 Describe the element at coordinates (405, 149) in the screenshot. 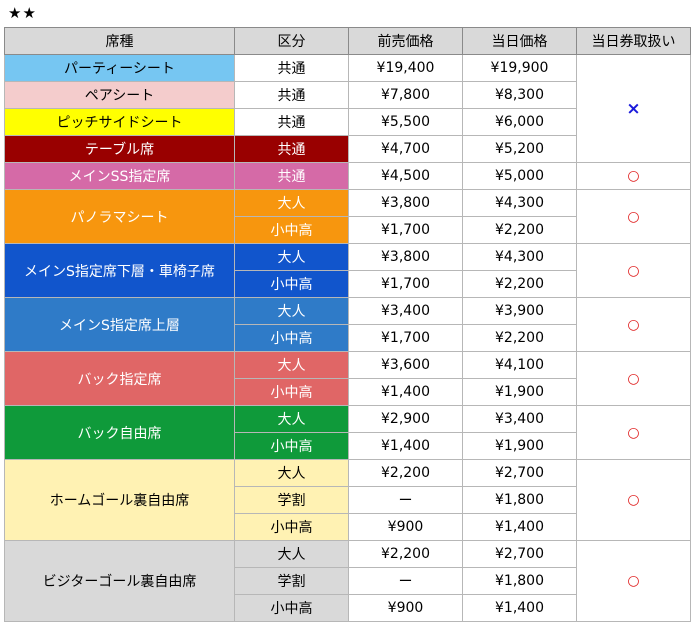

I see `advance-price-cell: ¥4,700` at that location.